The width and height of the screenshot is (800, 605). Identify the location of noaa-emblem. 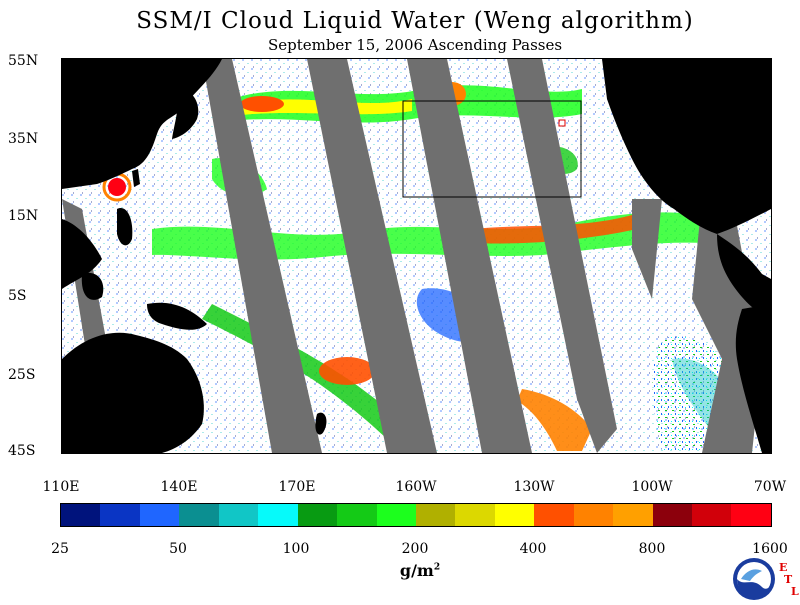
(754, 579).